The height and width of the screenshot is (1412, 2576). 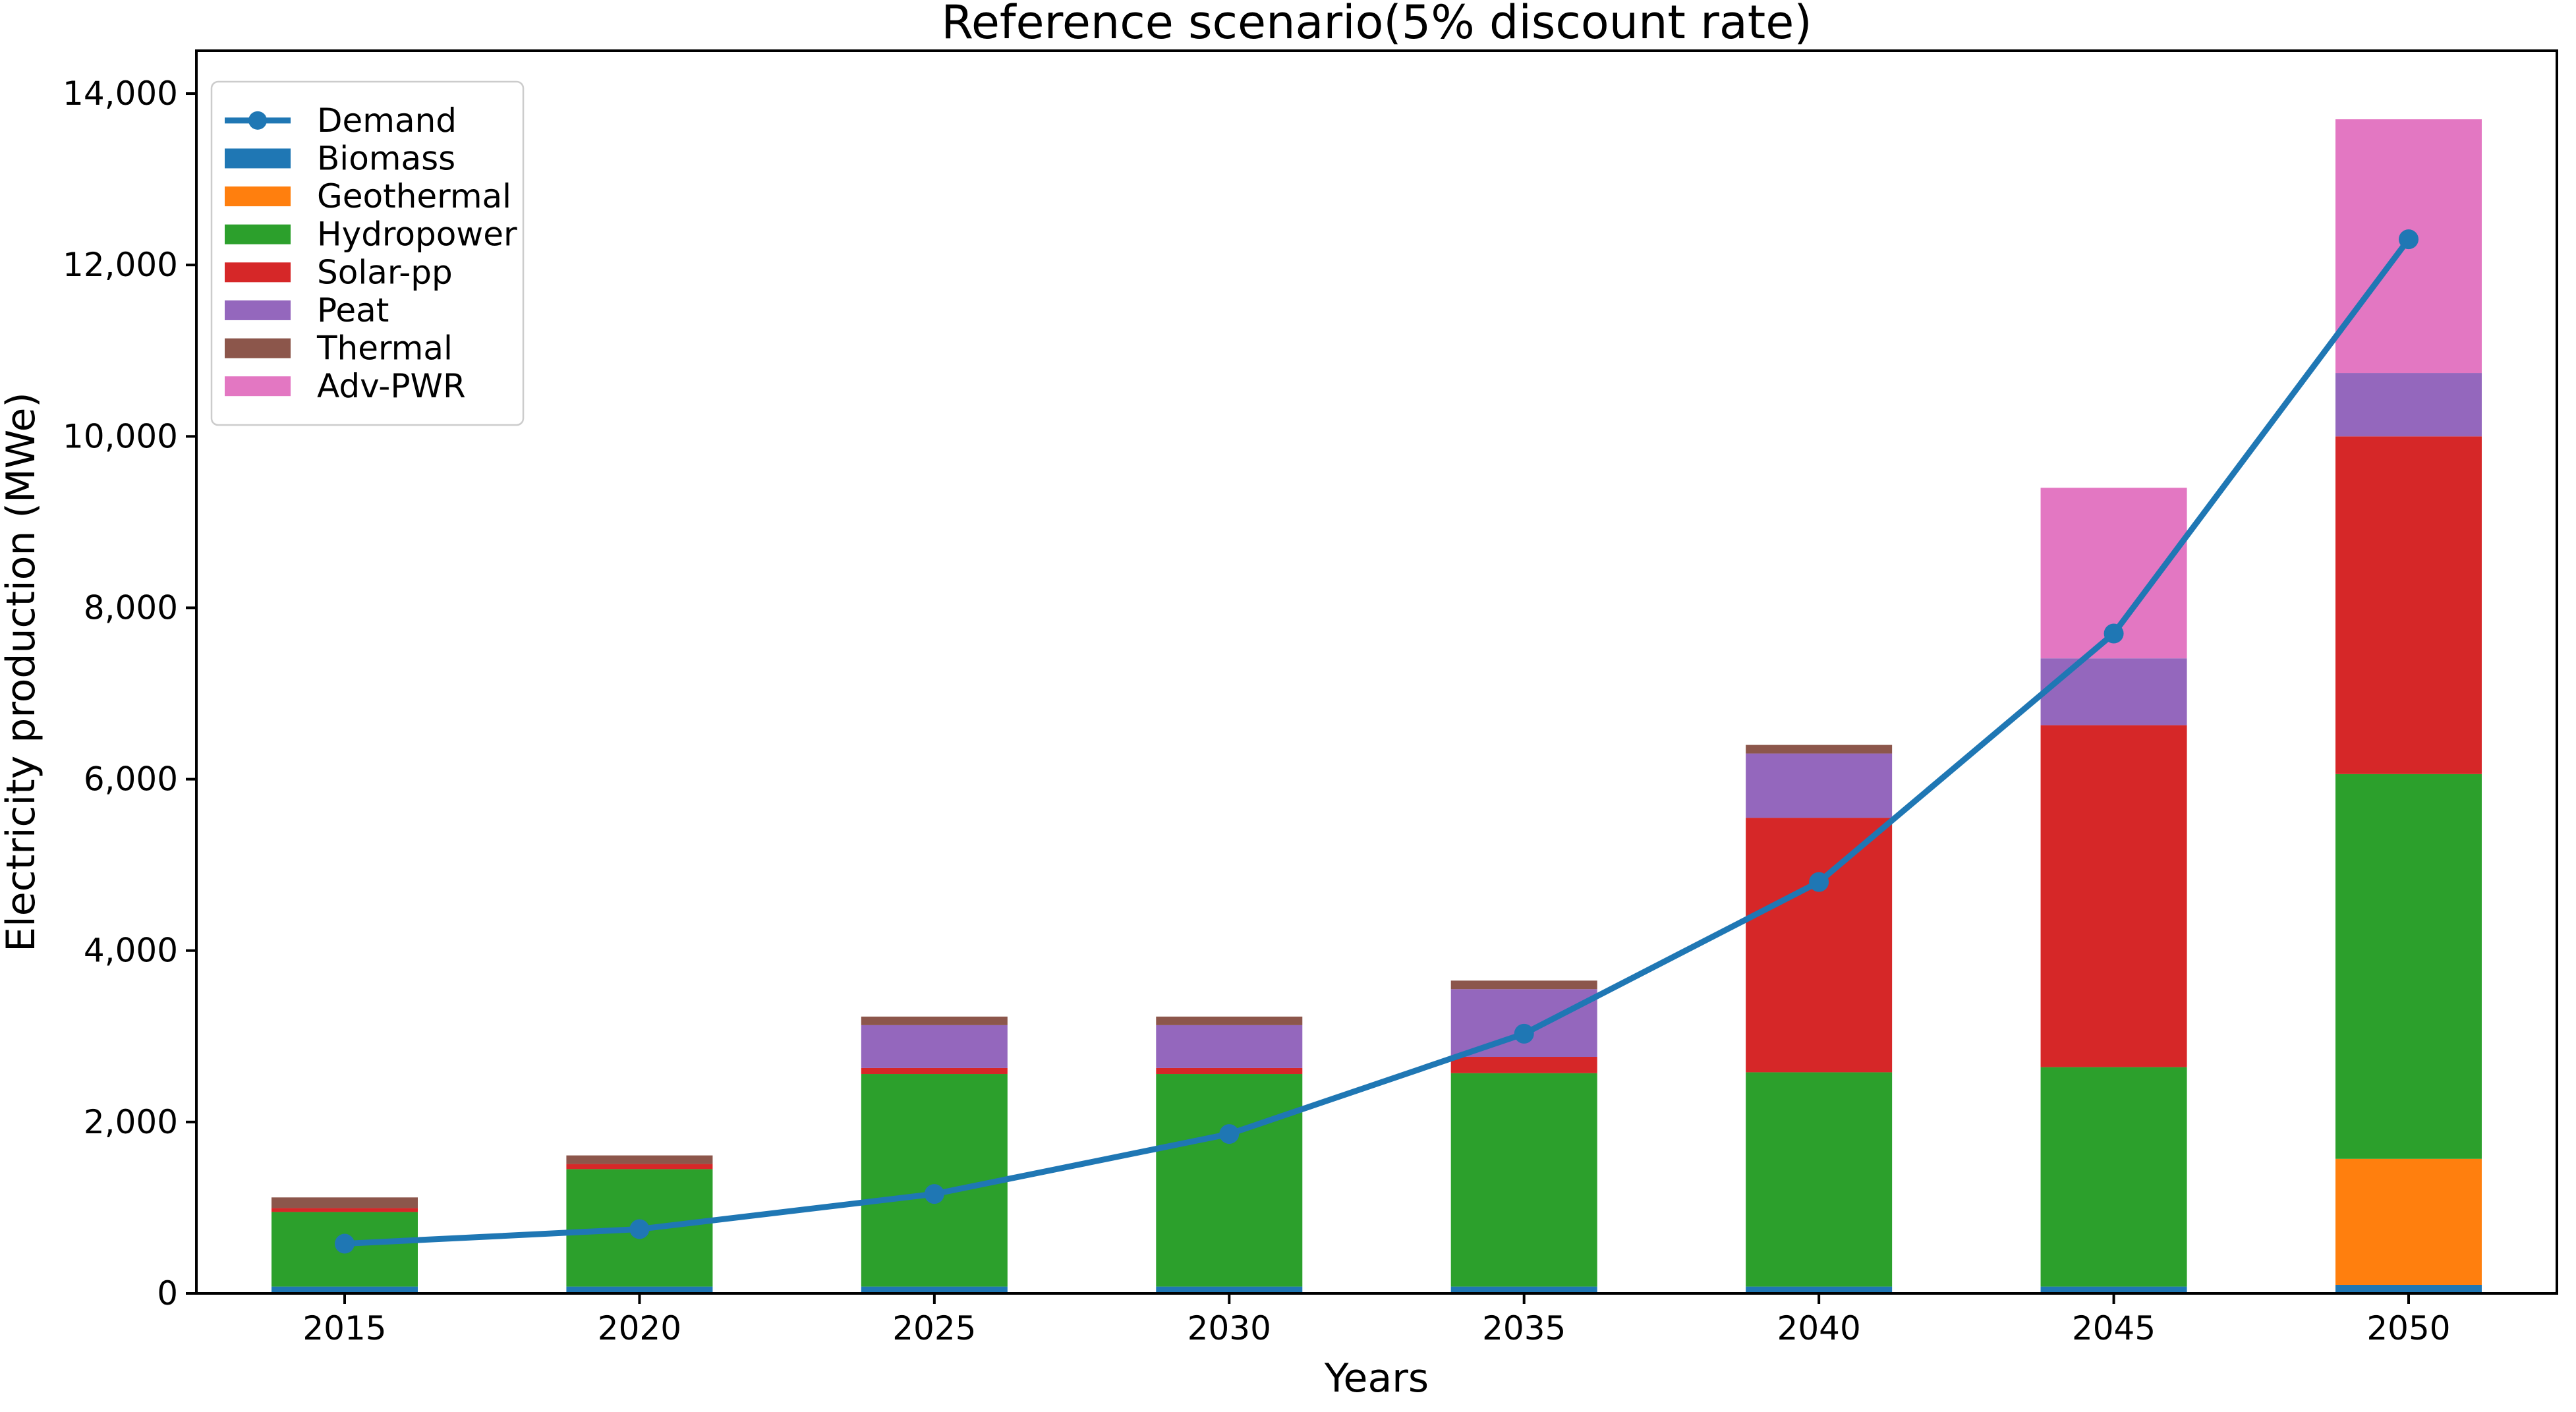 I want to click on legend-label-demand: Demand, so click(x=387, y=121).